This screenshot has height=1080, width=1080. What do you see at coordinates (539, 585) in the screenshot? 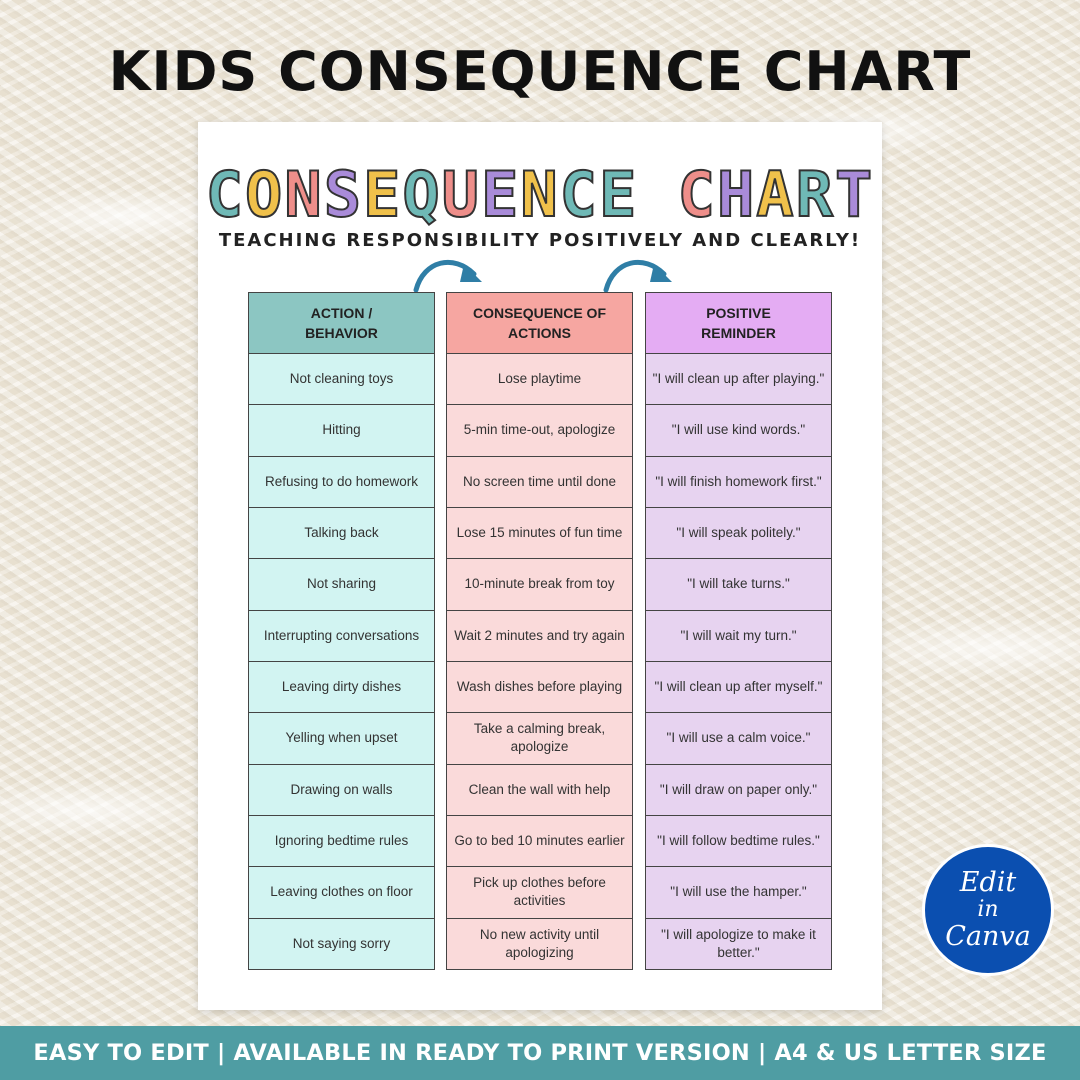
I see `table-cell: 10-minute break from toy` at bounding box center [539, 585].